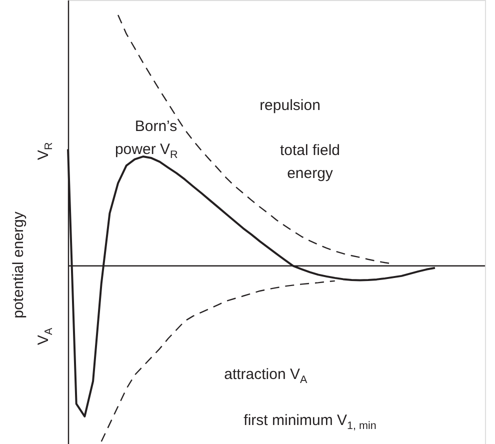  I want to click on y-axis-title: potential energy, so click(18, 264).